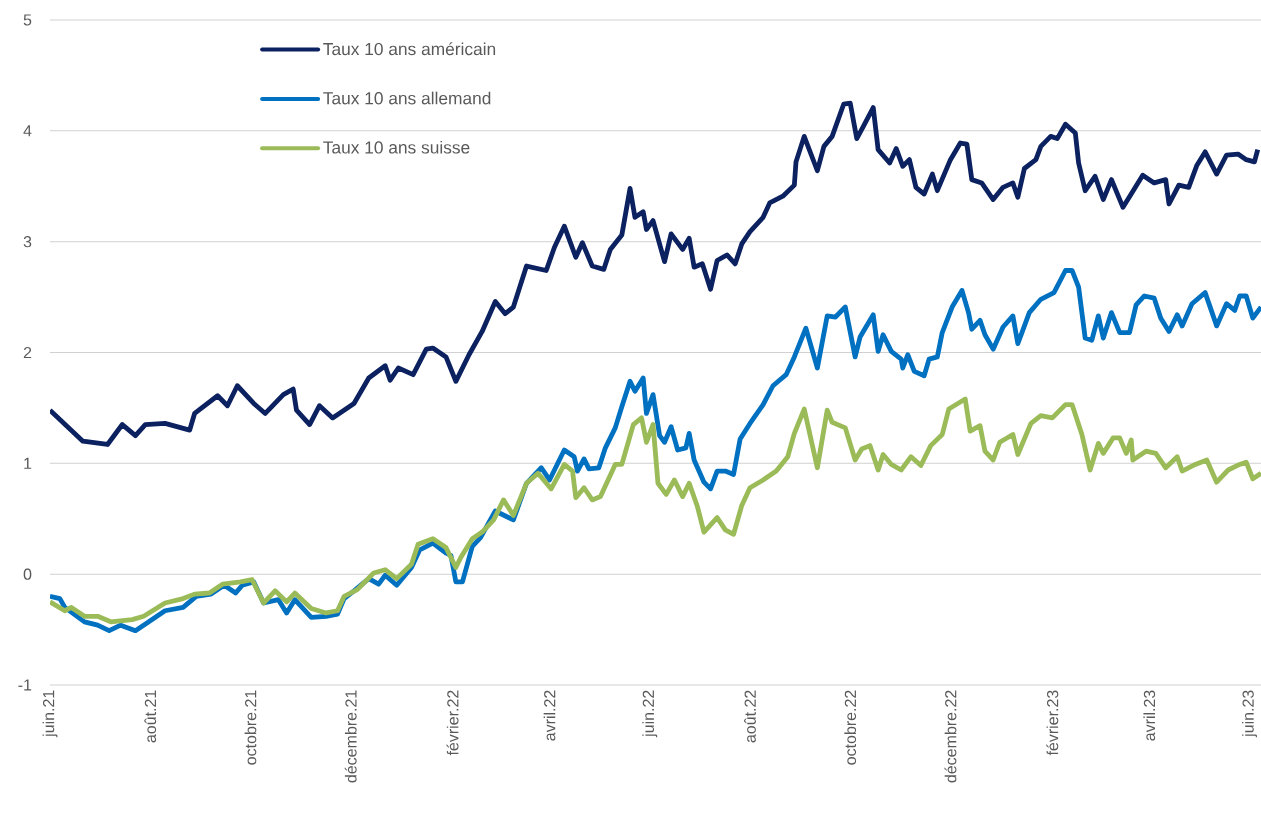  What do you see at coordinates (549, 715) in the screenshot?
I see `x-tick-label: avril.22` at bounding box center [549, 715].